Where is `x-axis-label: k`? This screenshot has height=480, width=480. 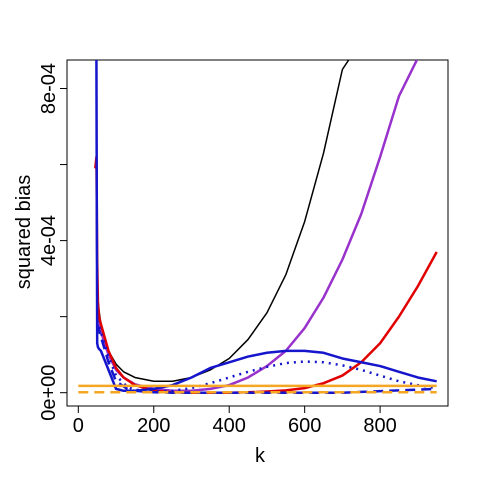 x-axis-label: k is located at coordinates (260, 456).